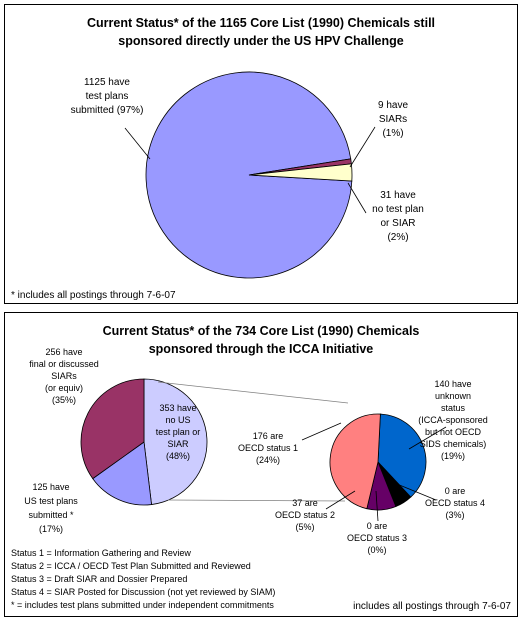 This screenshot has height=621, width=524. I want to click on slice-label: (48%), so click(178, 456).